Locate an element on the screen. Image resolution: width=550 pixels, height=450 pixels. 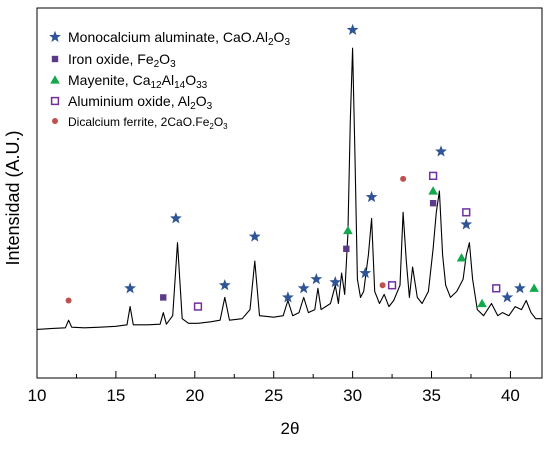
legend-item-al: Aluminium oxide, Al2O3 is located at coordinates (131, 102).